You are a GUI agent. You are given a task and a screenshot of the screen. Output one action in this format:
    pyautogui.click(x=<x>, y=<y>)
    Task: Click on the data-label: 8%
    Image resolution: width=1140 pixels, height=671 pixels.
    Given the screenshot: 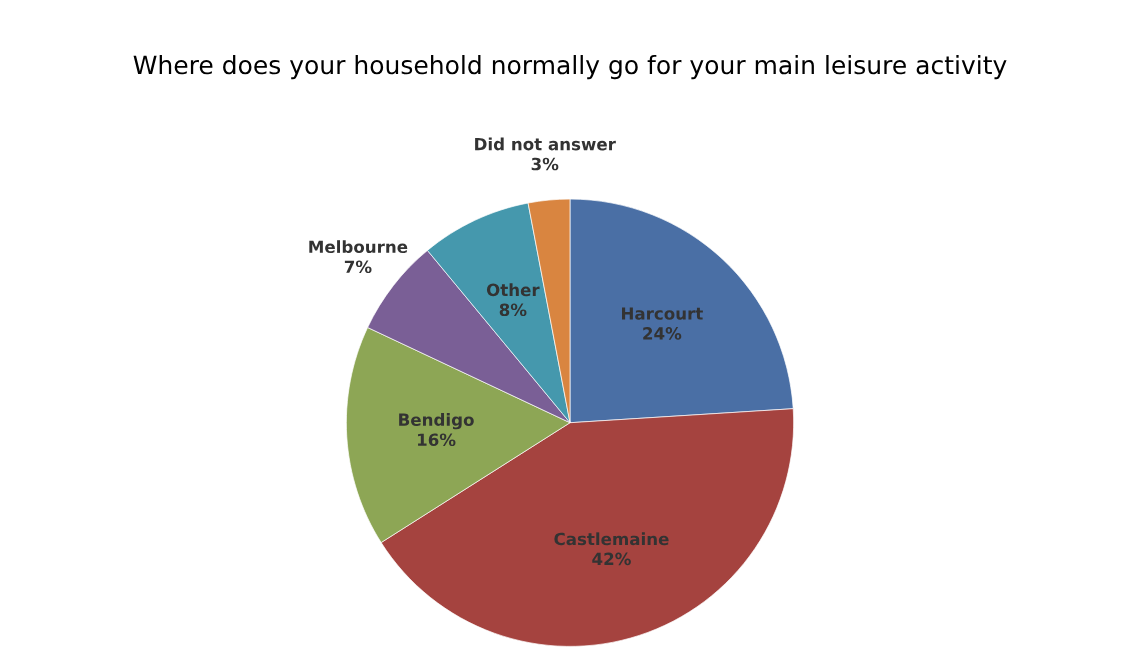 What is the action you would take?
    pyautogui.click(x=513, y=310)
    